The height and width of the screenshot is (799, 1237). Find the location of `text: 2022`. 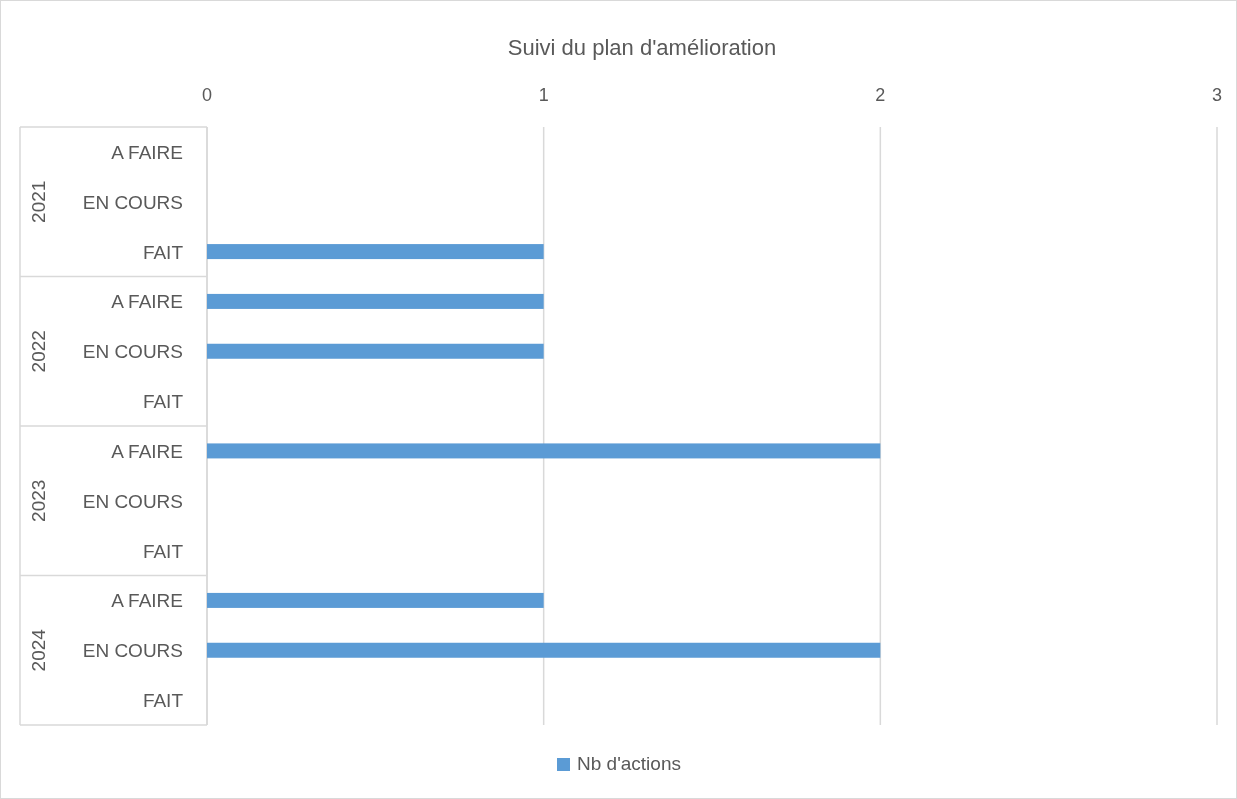

text: 2022 is located at coordinates (38, 351).